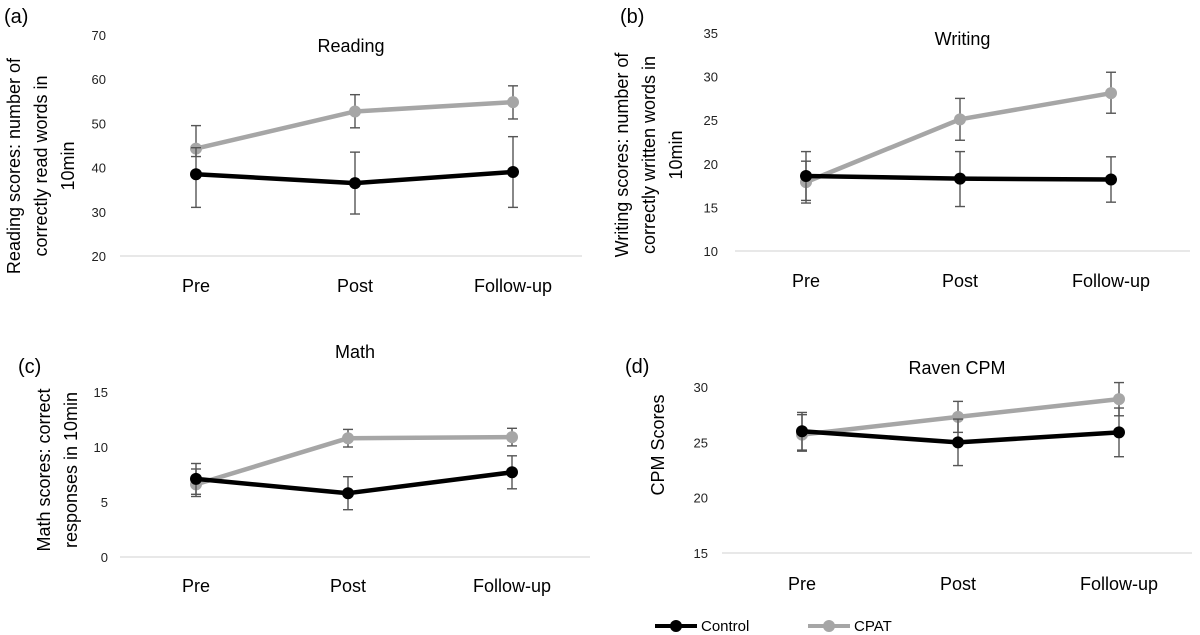 Image resolution: width=1200 pixels, height=635 pixels. I want to click on y-tick-label: 40, so click(99, 168).